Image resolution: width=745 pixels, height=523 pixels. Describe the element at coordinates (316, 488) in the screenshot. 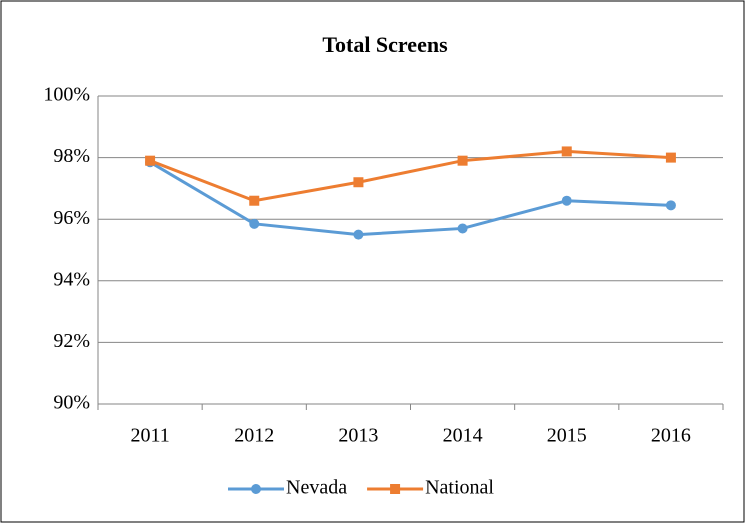

I see `legend-label: Nevada` at that location.